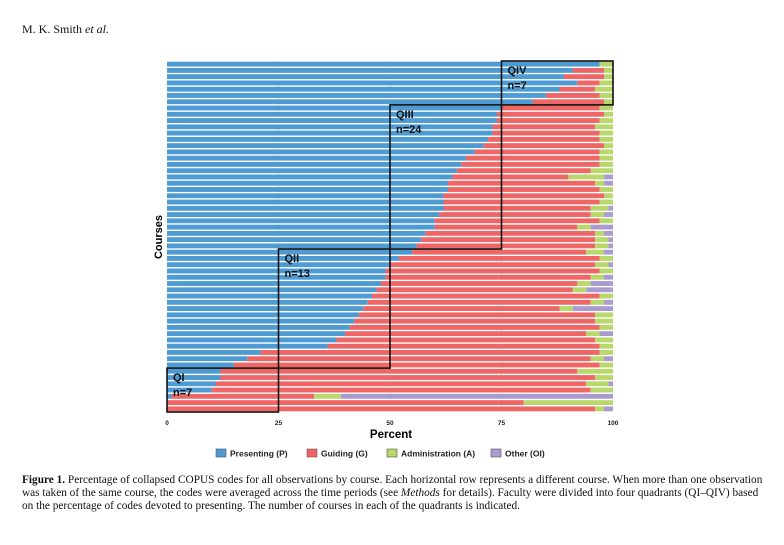 The image size is (784, 545). What do you see at coordinates (438, 454) in the screenshot?
I see `legend-label: Administration (A)` at bounding box center [438, 454].